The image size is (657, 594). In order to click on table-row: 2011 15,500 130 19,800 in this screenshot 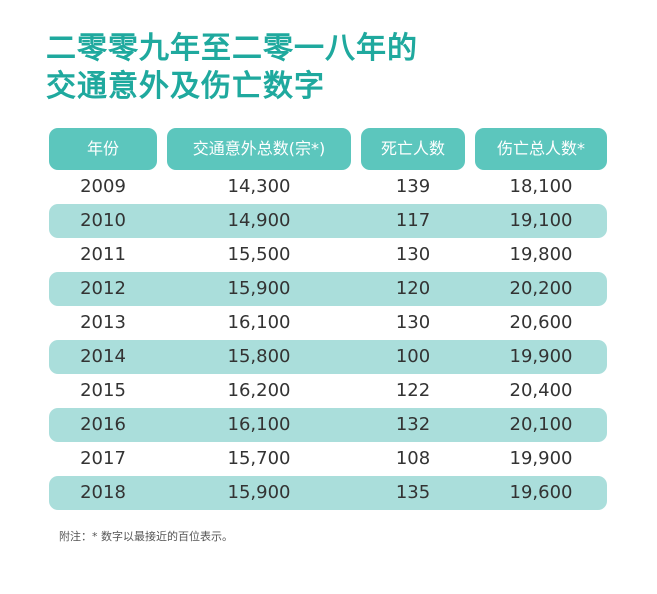, I will do `click(328, 255)`.